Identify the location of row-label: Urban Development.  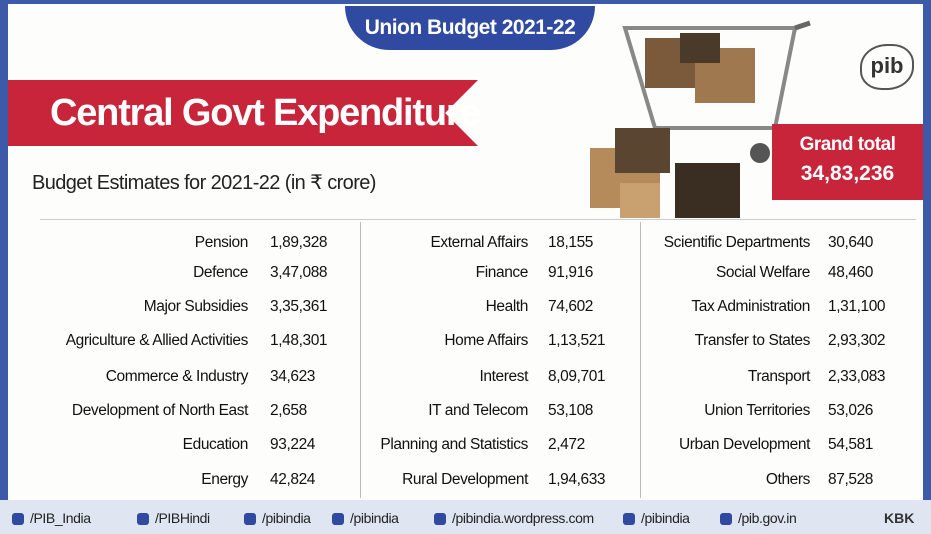
(744, 444).